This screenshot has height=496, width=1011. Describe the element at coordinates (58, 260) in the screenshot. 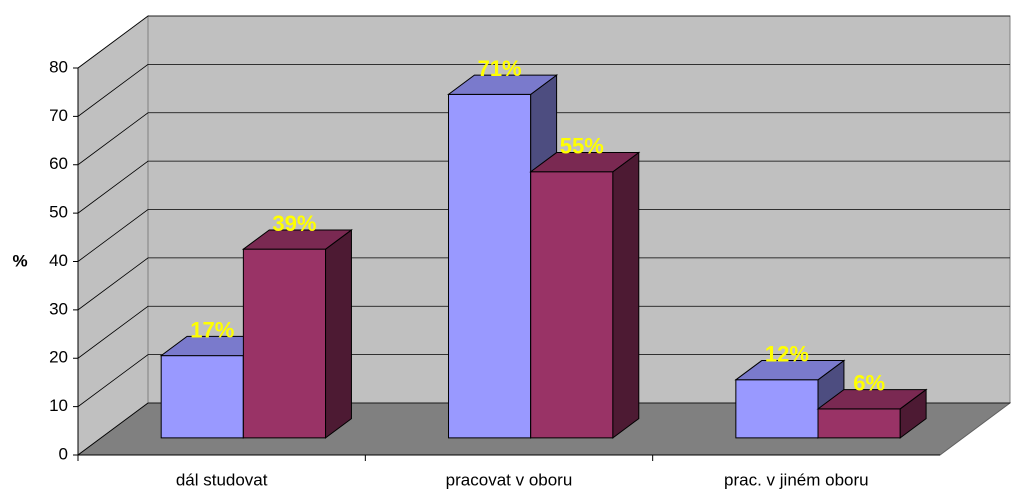

I see `y-tick-label: 40` at that location.